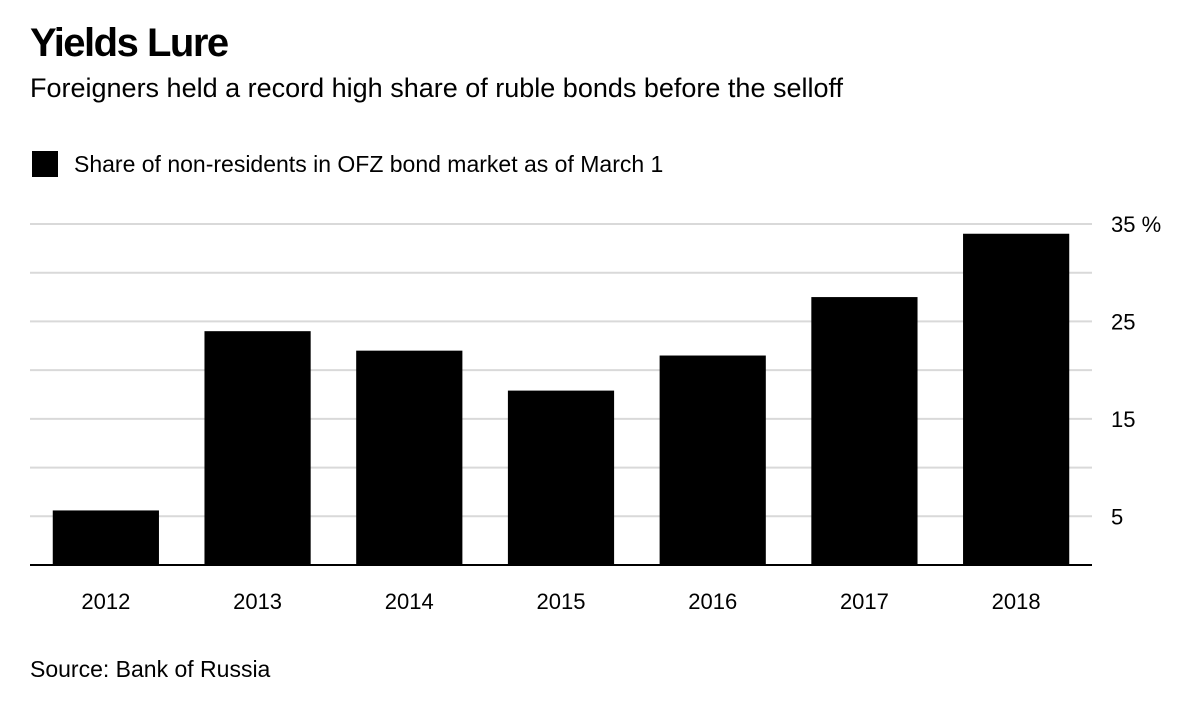  Describe the element at coordinates (1016, 399) in the screenshot. I see `bar-2018` at that location.